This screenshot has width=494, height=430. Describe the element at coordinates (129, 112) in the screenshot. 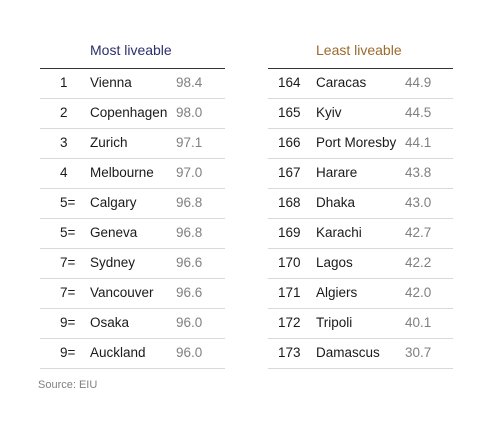

I see `city: Copenhagen` at that location.